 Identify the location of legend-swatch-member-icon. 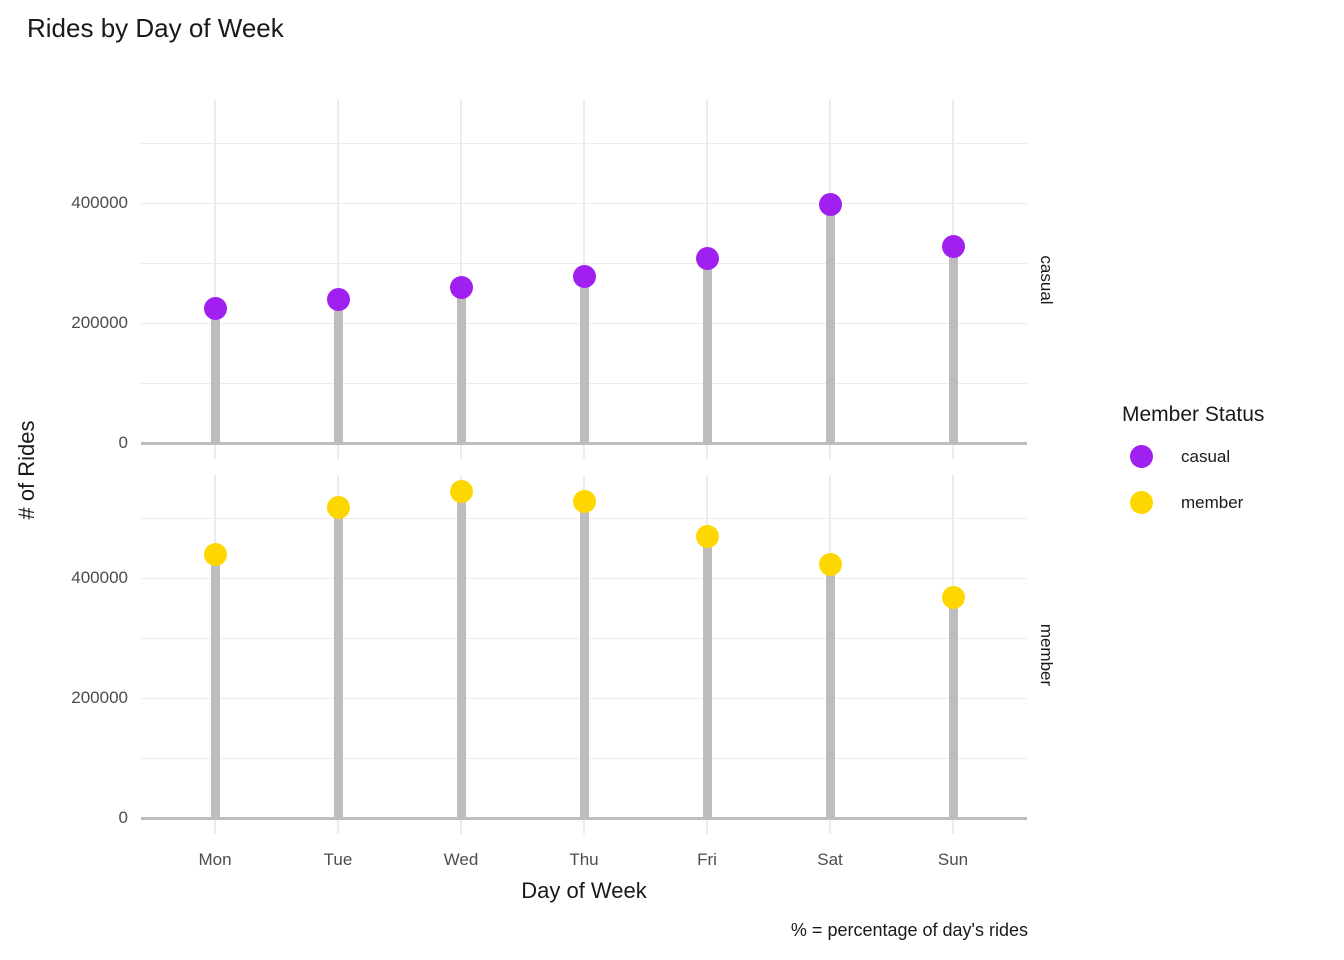
(1141, 502).